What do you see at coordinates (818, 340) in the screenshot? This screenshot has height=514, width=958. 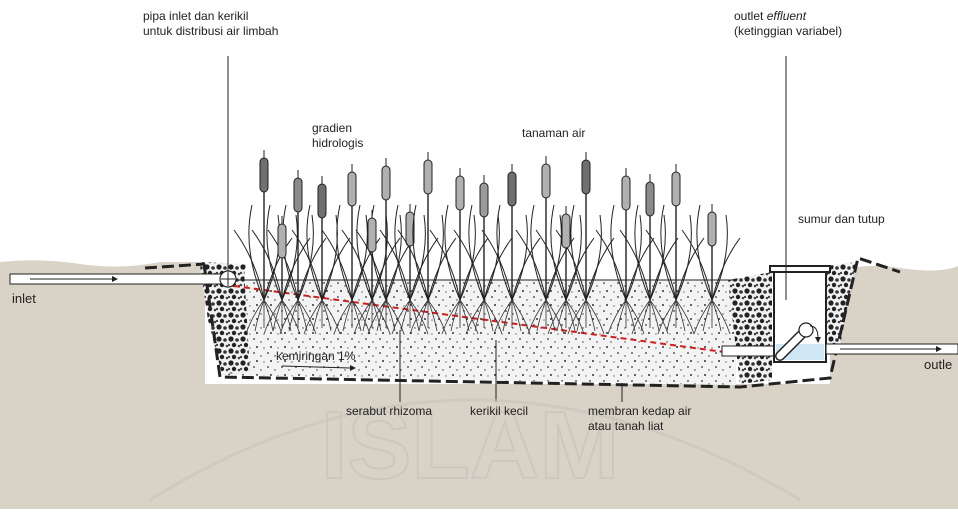 I see `overflow-arrowhead` at bounding box center [818, 340].